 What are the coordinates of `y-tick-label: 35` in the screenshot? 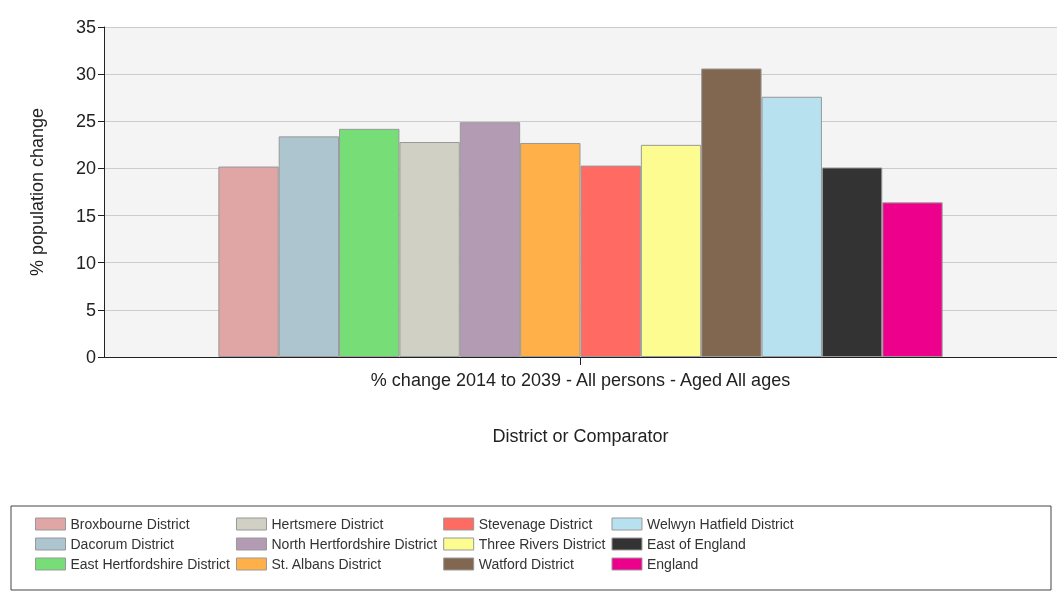 It's located at (85, 27).